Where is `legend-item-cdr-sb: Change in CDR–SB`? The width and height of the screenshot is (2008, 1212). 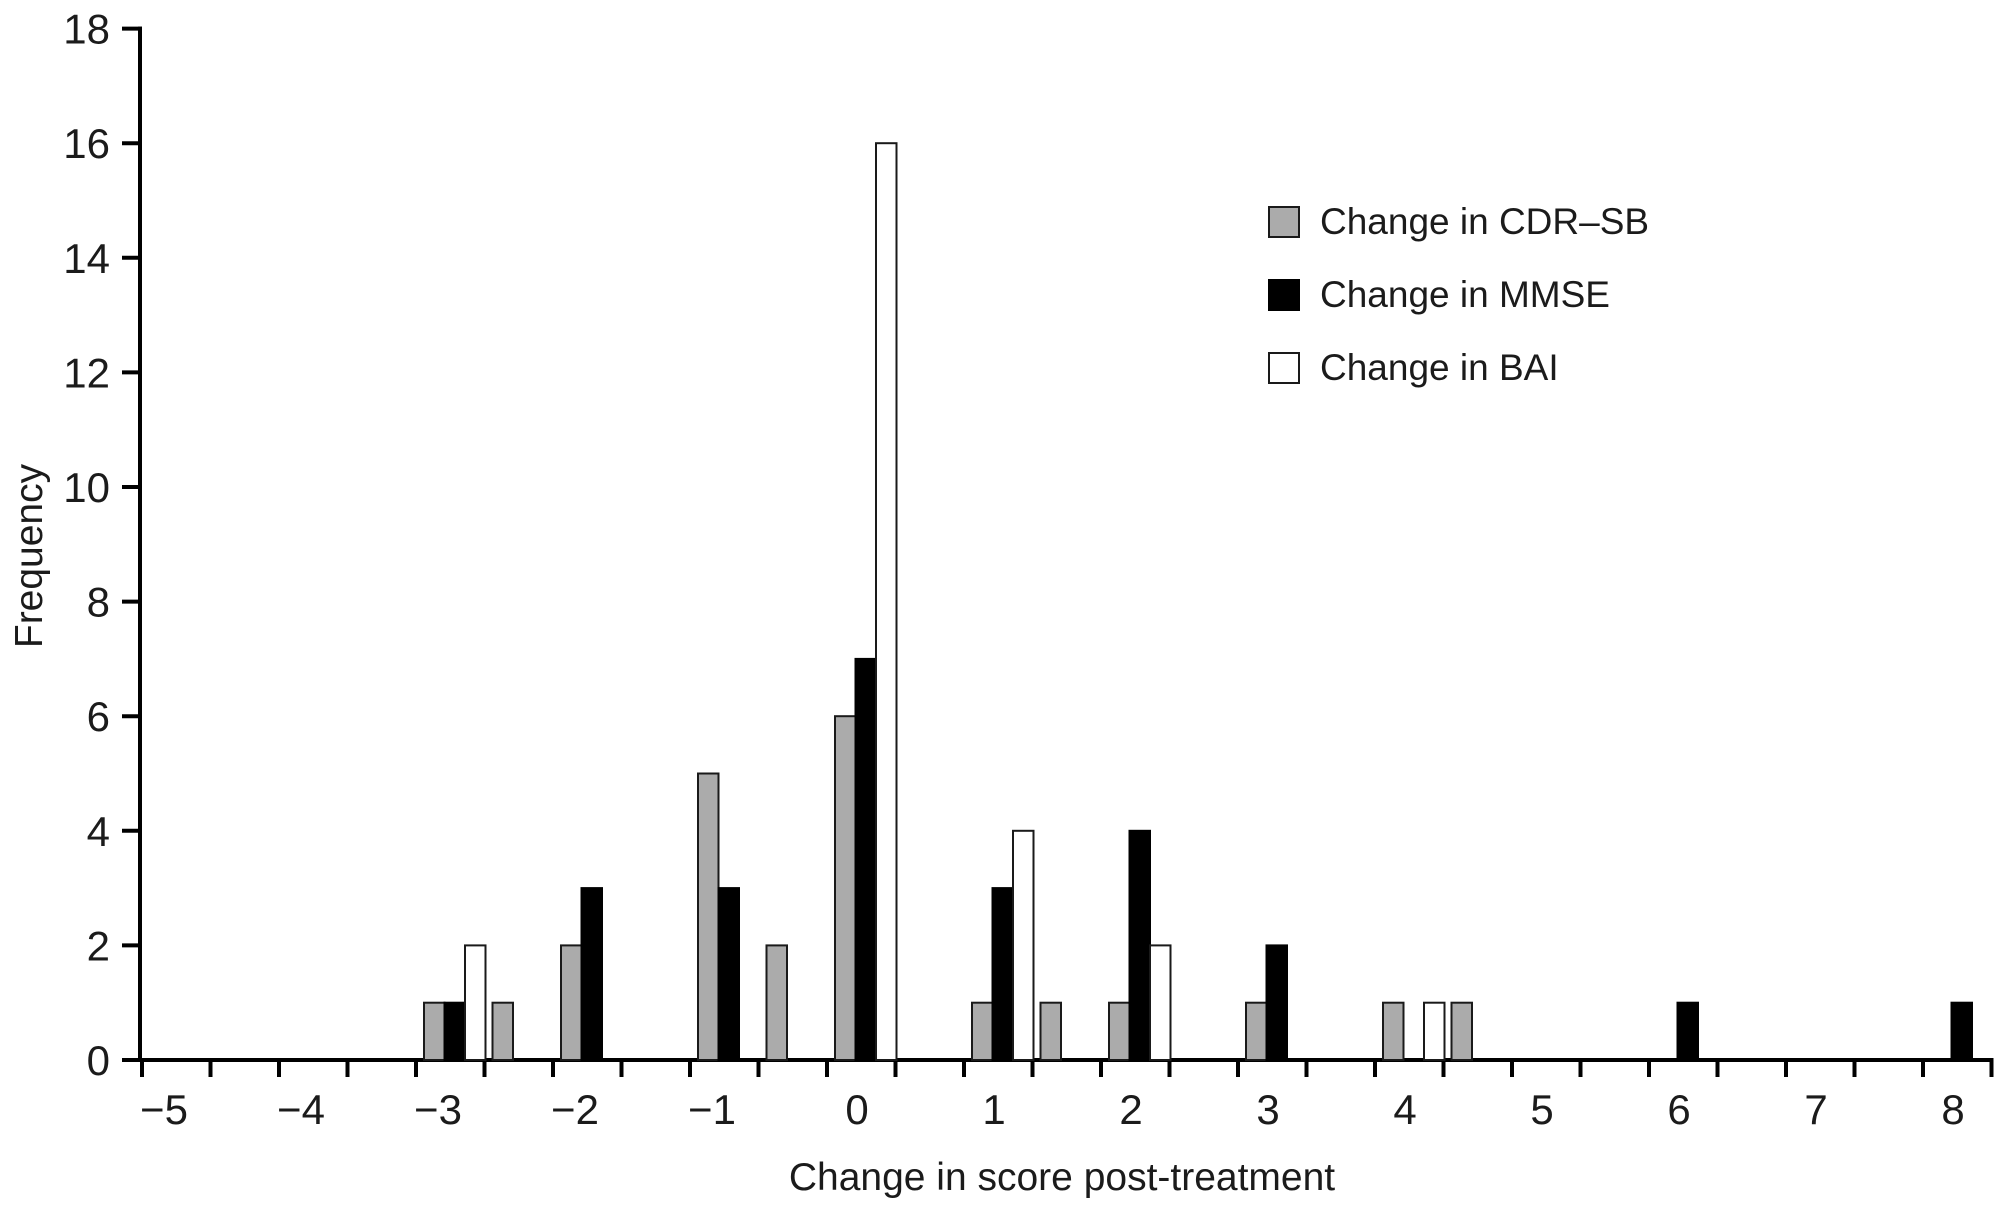
legend-item-cdr-sb: Change in CDR–SB is located at coordinates (1458, 222).